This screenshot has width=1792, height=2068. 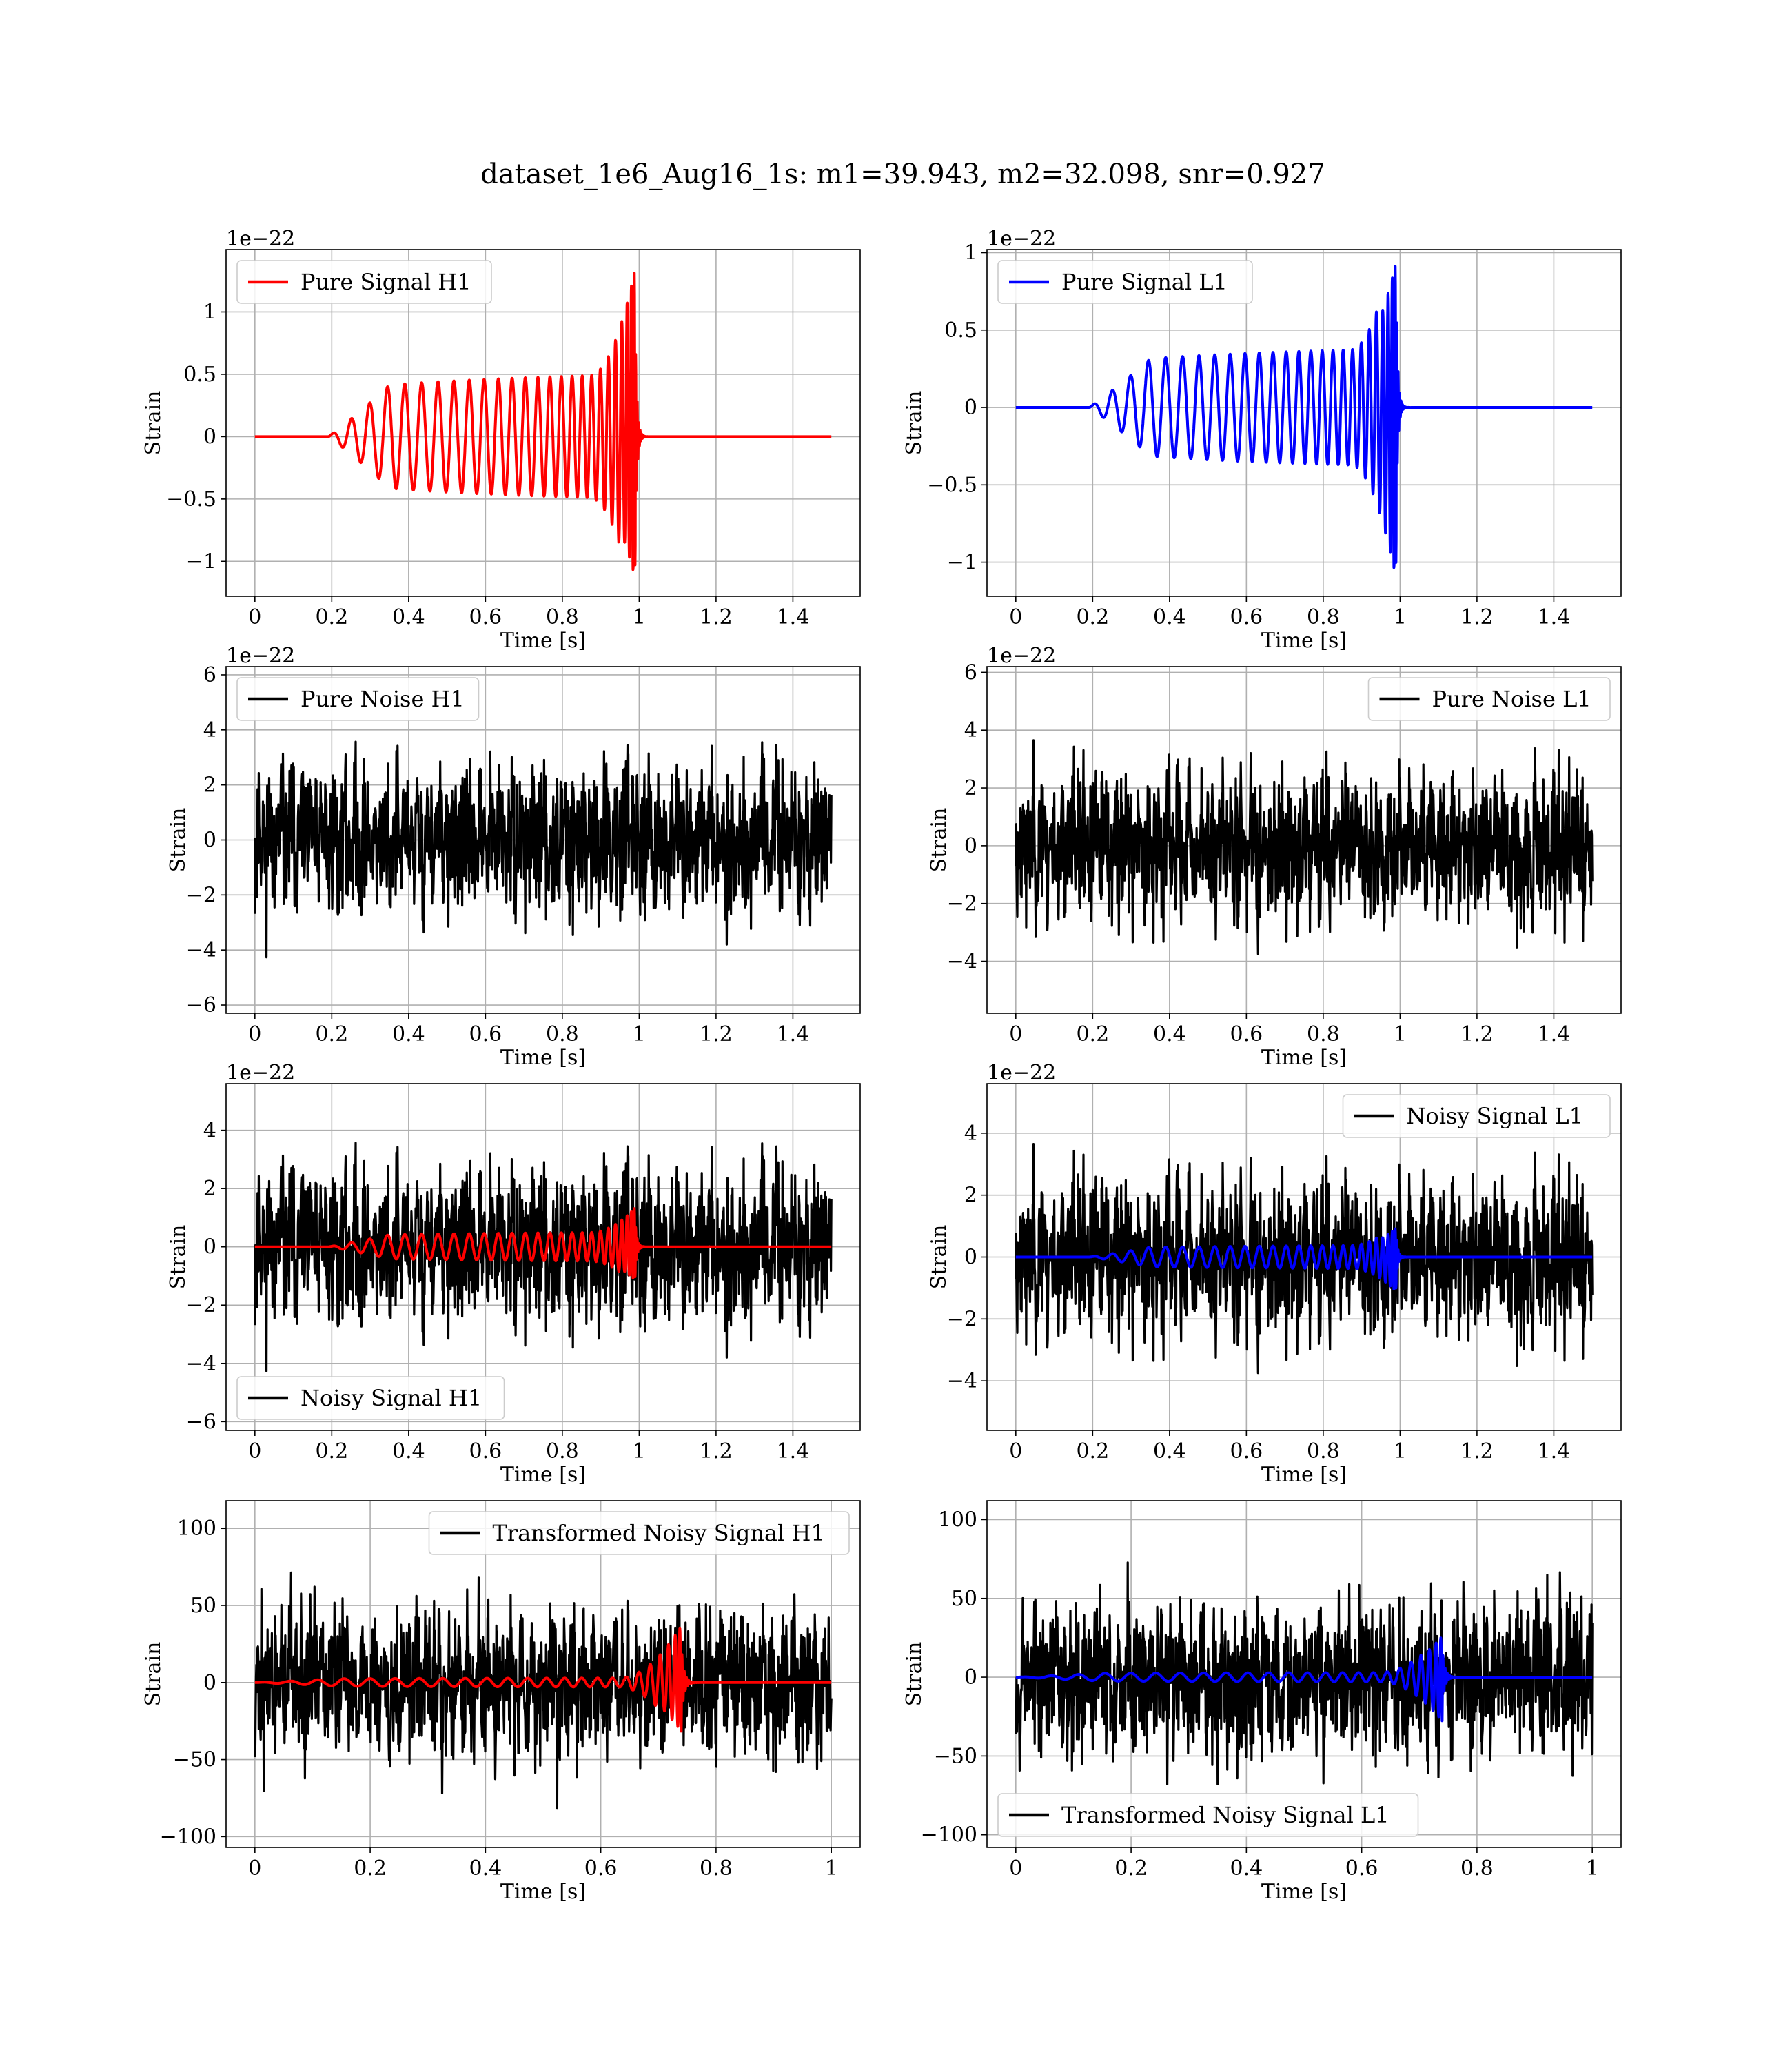 I want to click on legend-label: Noisy Signal L1, so click(x=1496, y=1116).